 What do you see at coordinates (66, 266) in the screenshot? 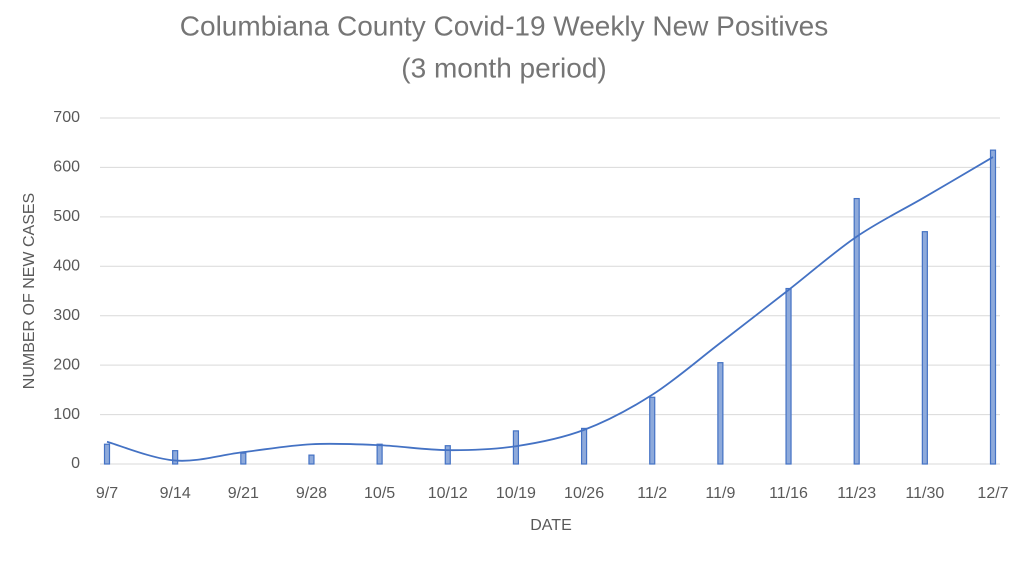
I see `y-tick-label: 400` at bounding box center [66, 266].